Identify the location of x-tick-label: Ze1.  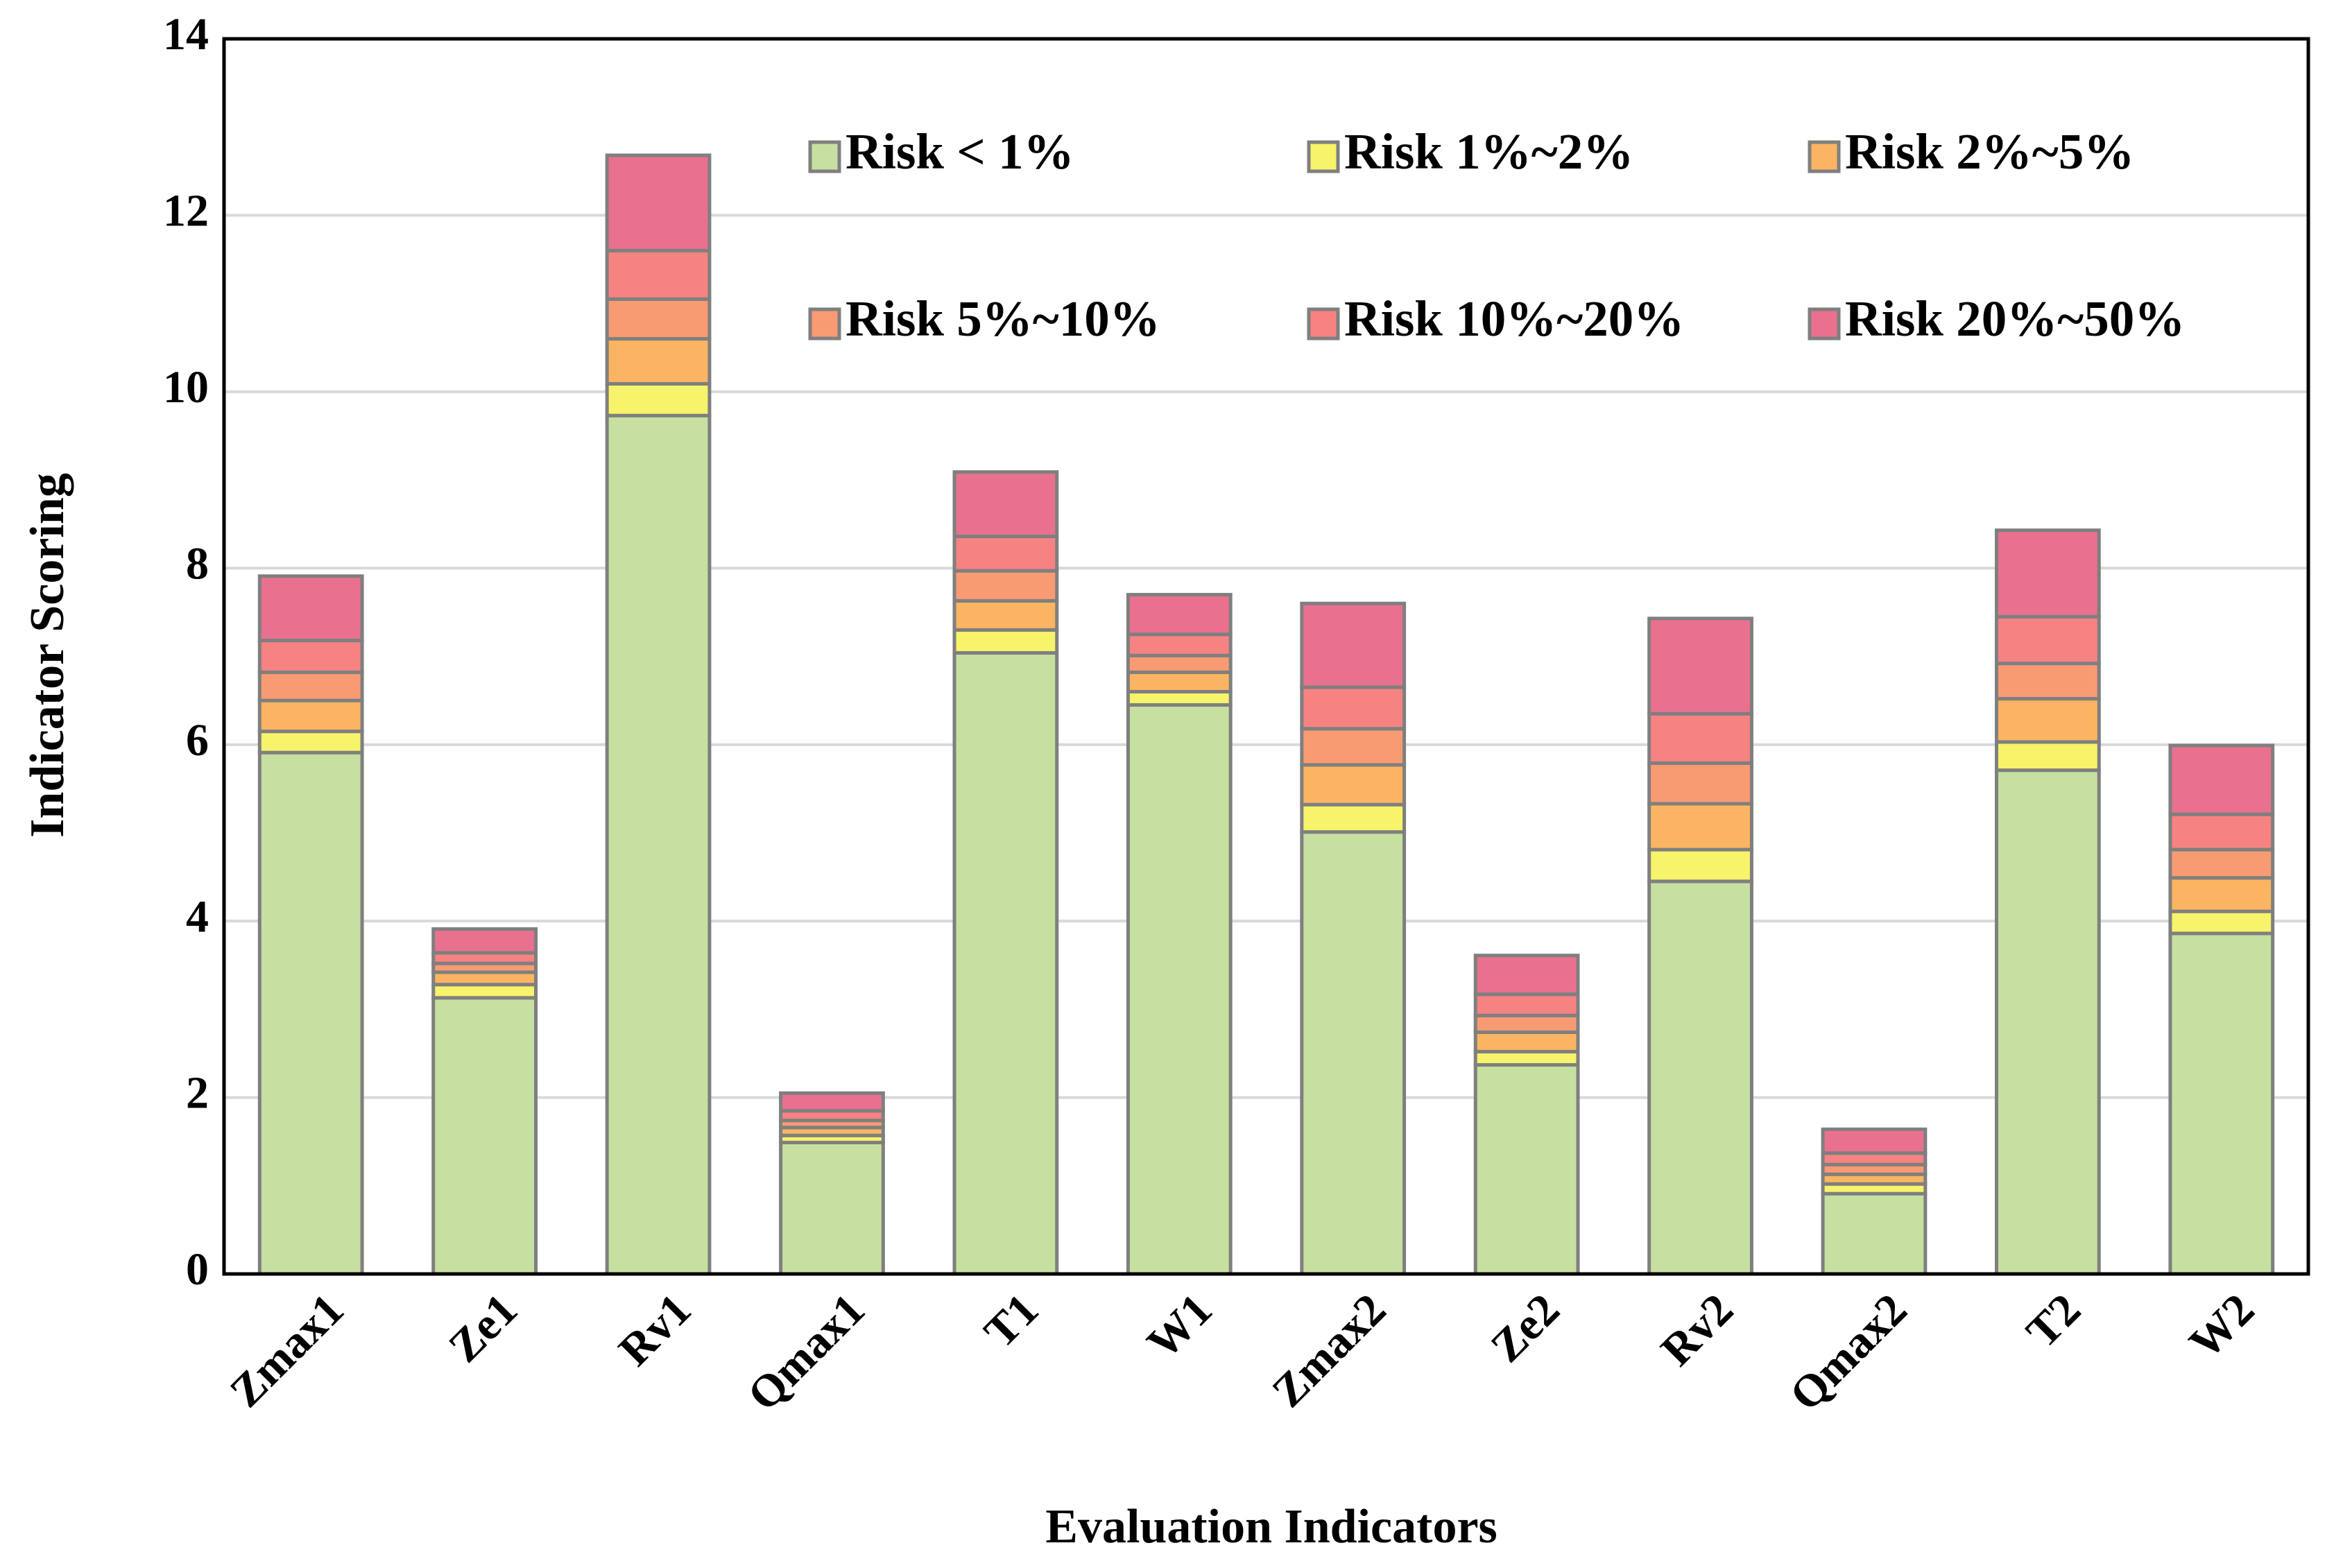
(483, 1328).